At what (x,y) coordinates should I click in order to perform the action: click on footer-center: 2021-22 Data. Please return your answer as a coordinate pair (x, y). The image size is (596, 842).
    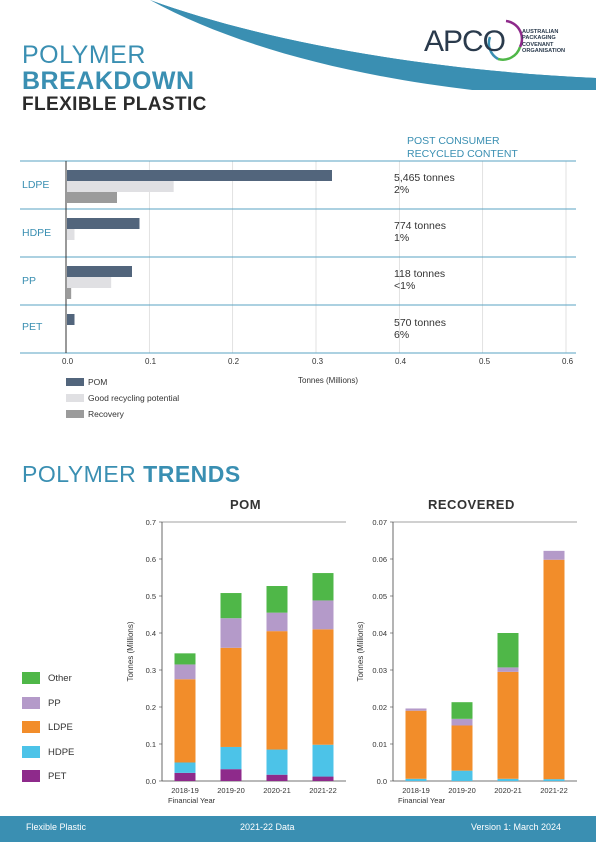
    Looking at the image, I should click on (267, 827).